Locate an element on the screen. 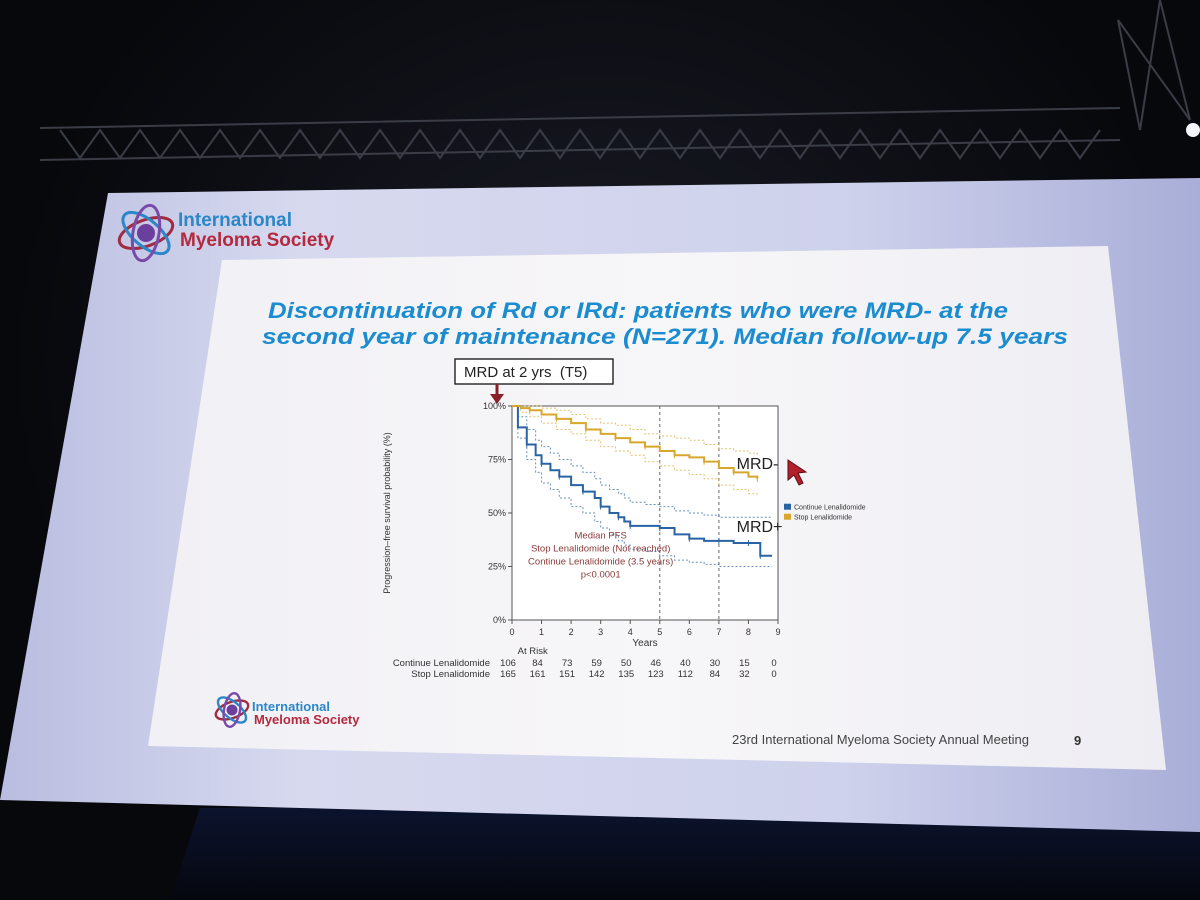 The width and height of the screenshot is (1200, 900). stop-ci-upper is located at coordinates (635, 430).